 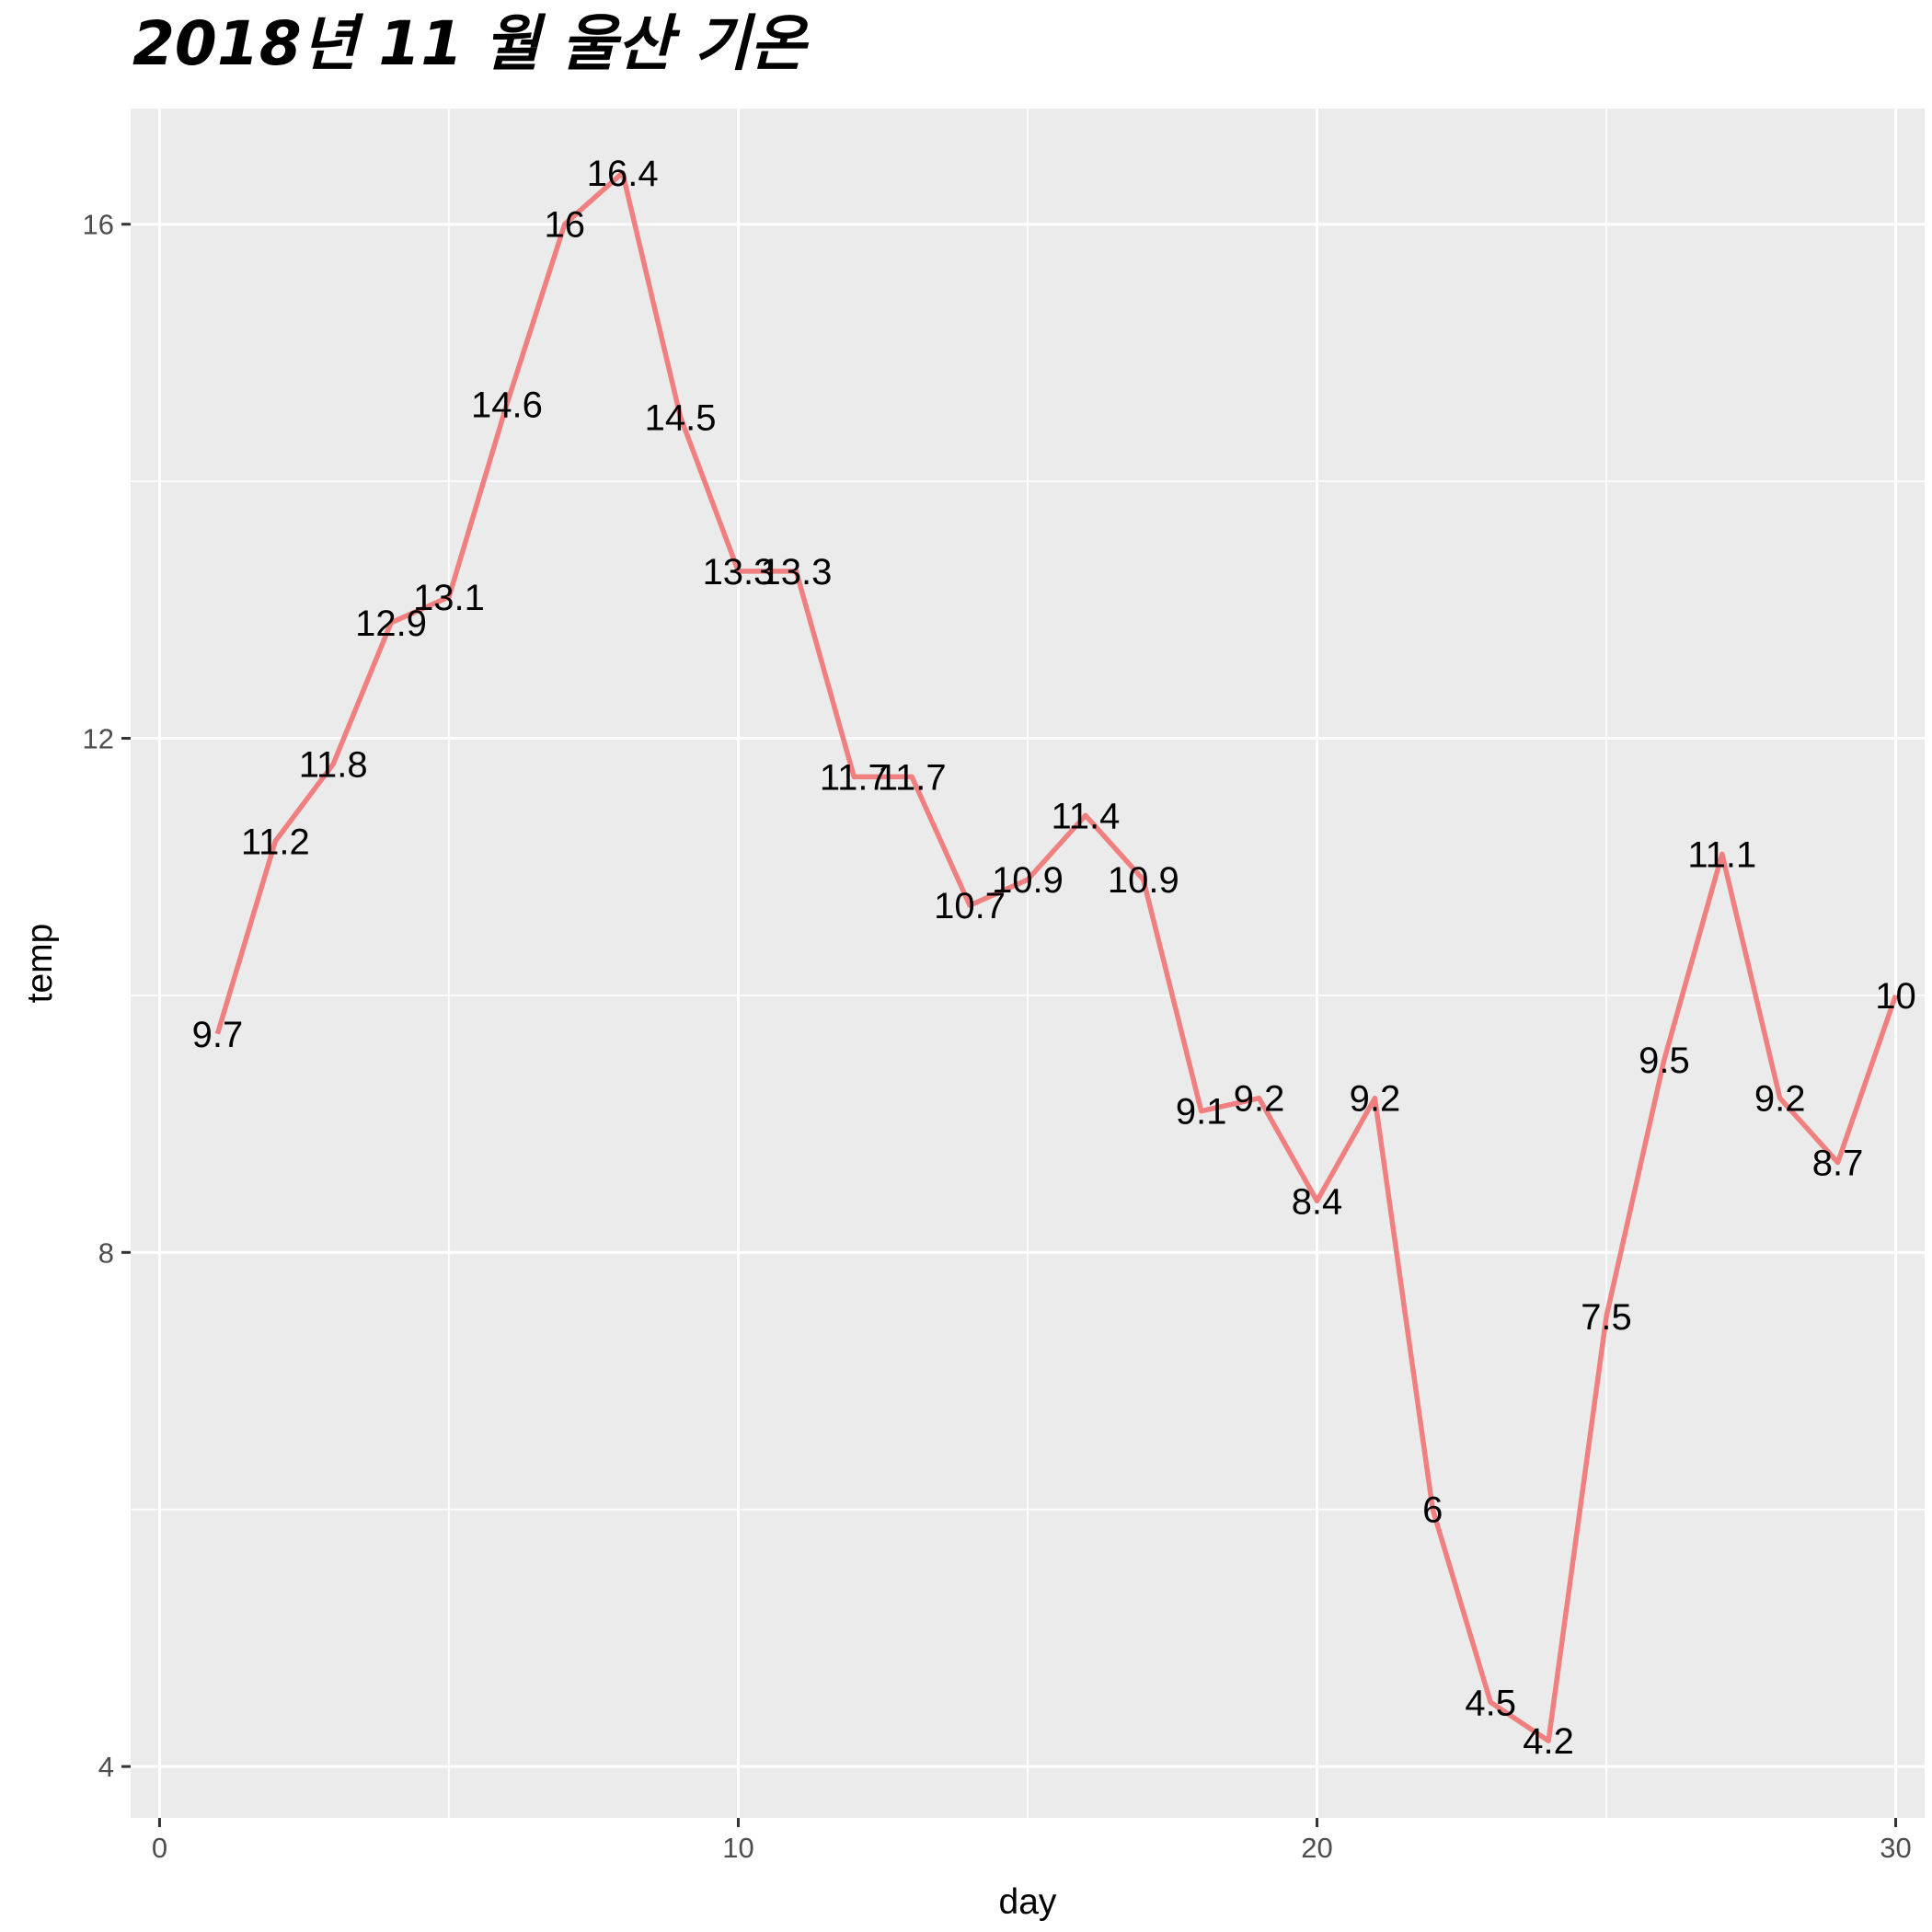 I want to click on x-tick-label: 20, so click(x=1316, y=1848).